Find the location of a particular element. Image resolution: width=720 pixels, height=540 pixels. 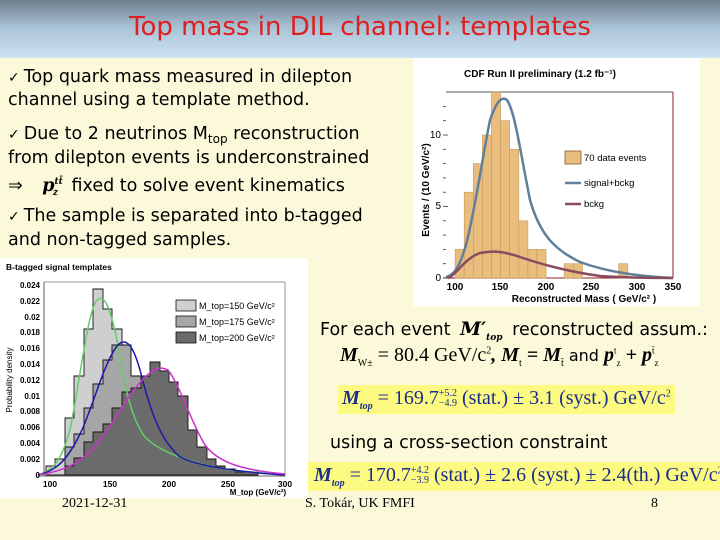

bullet-3-line1: The sample is separated into b-tagged is located at coordinates (193, 216).